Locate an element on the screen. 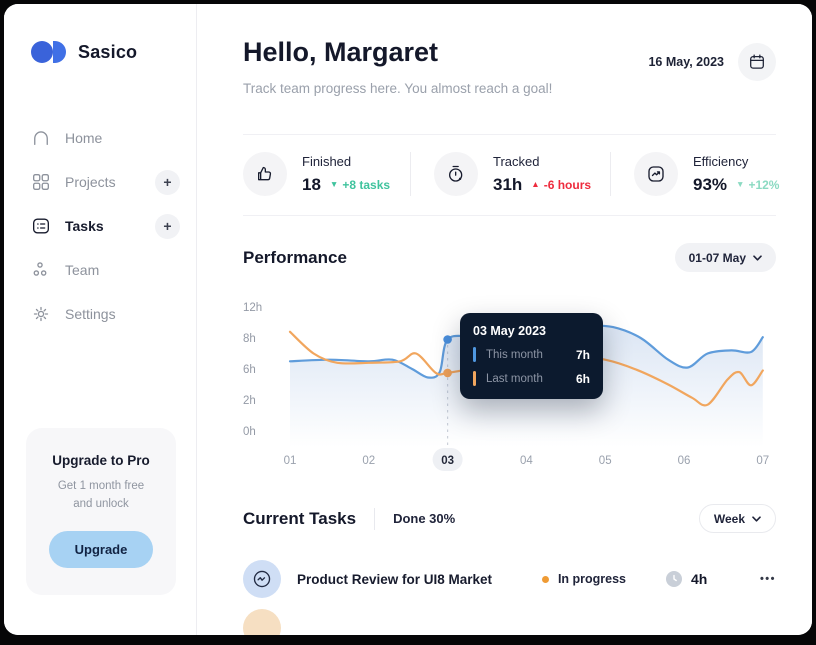 This screenshot has height=645, width=816. stat-label: Efficiency is located at coordinates (721, 161).